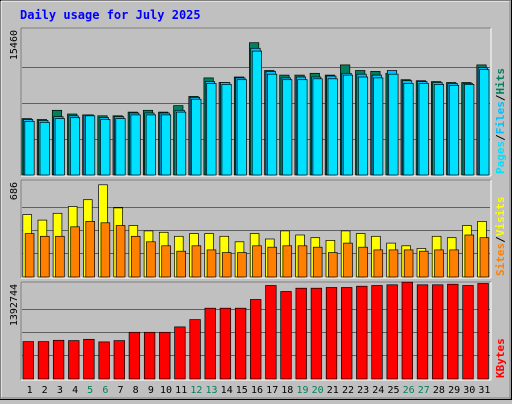  Describe the element at coordinates (30, 390) in the screenshot. I see `x-tick-label-day-1: 1` at that location.